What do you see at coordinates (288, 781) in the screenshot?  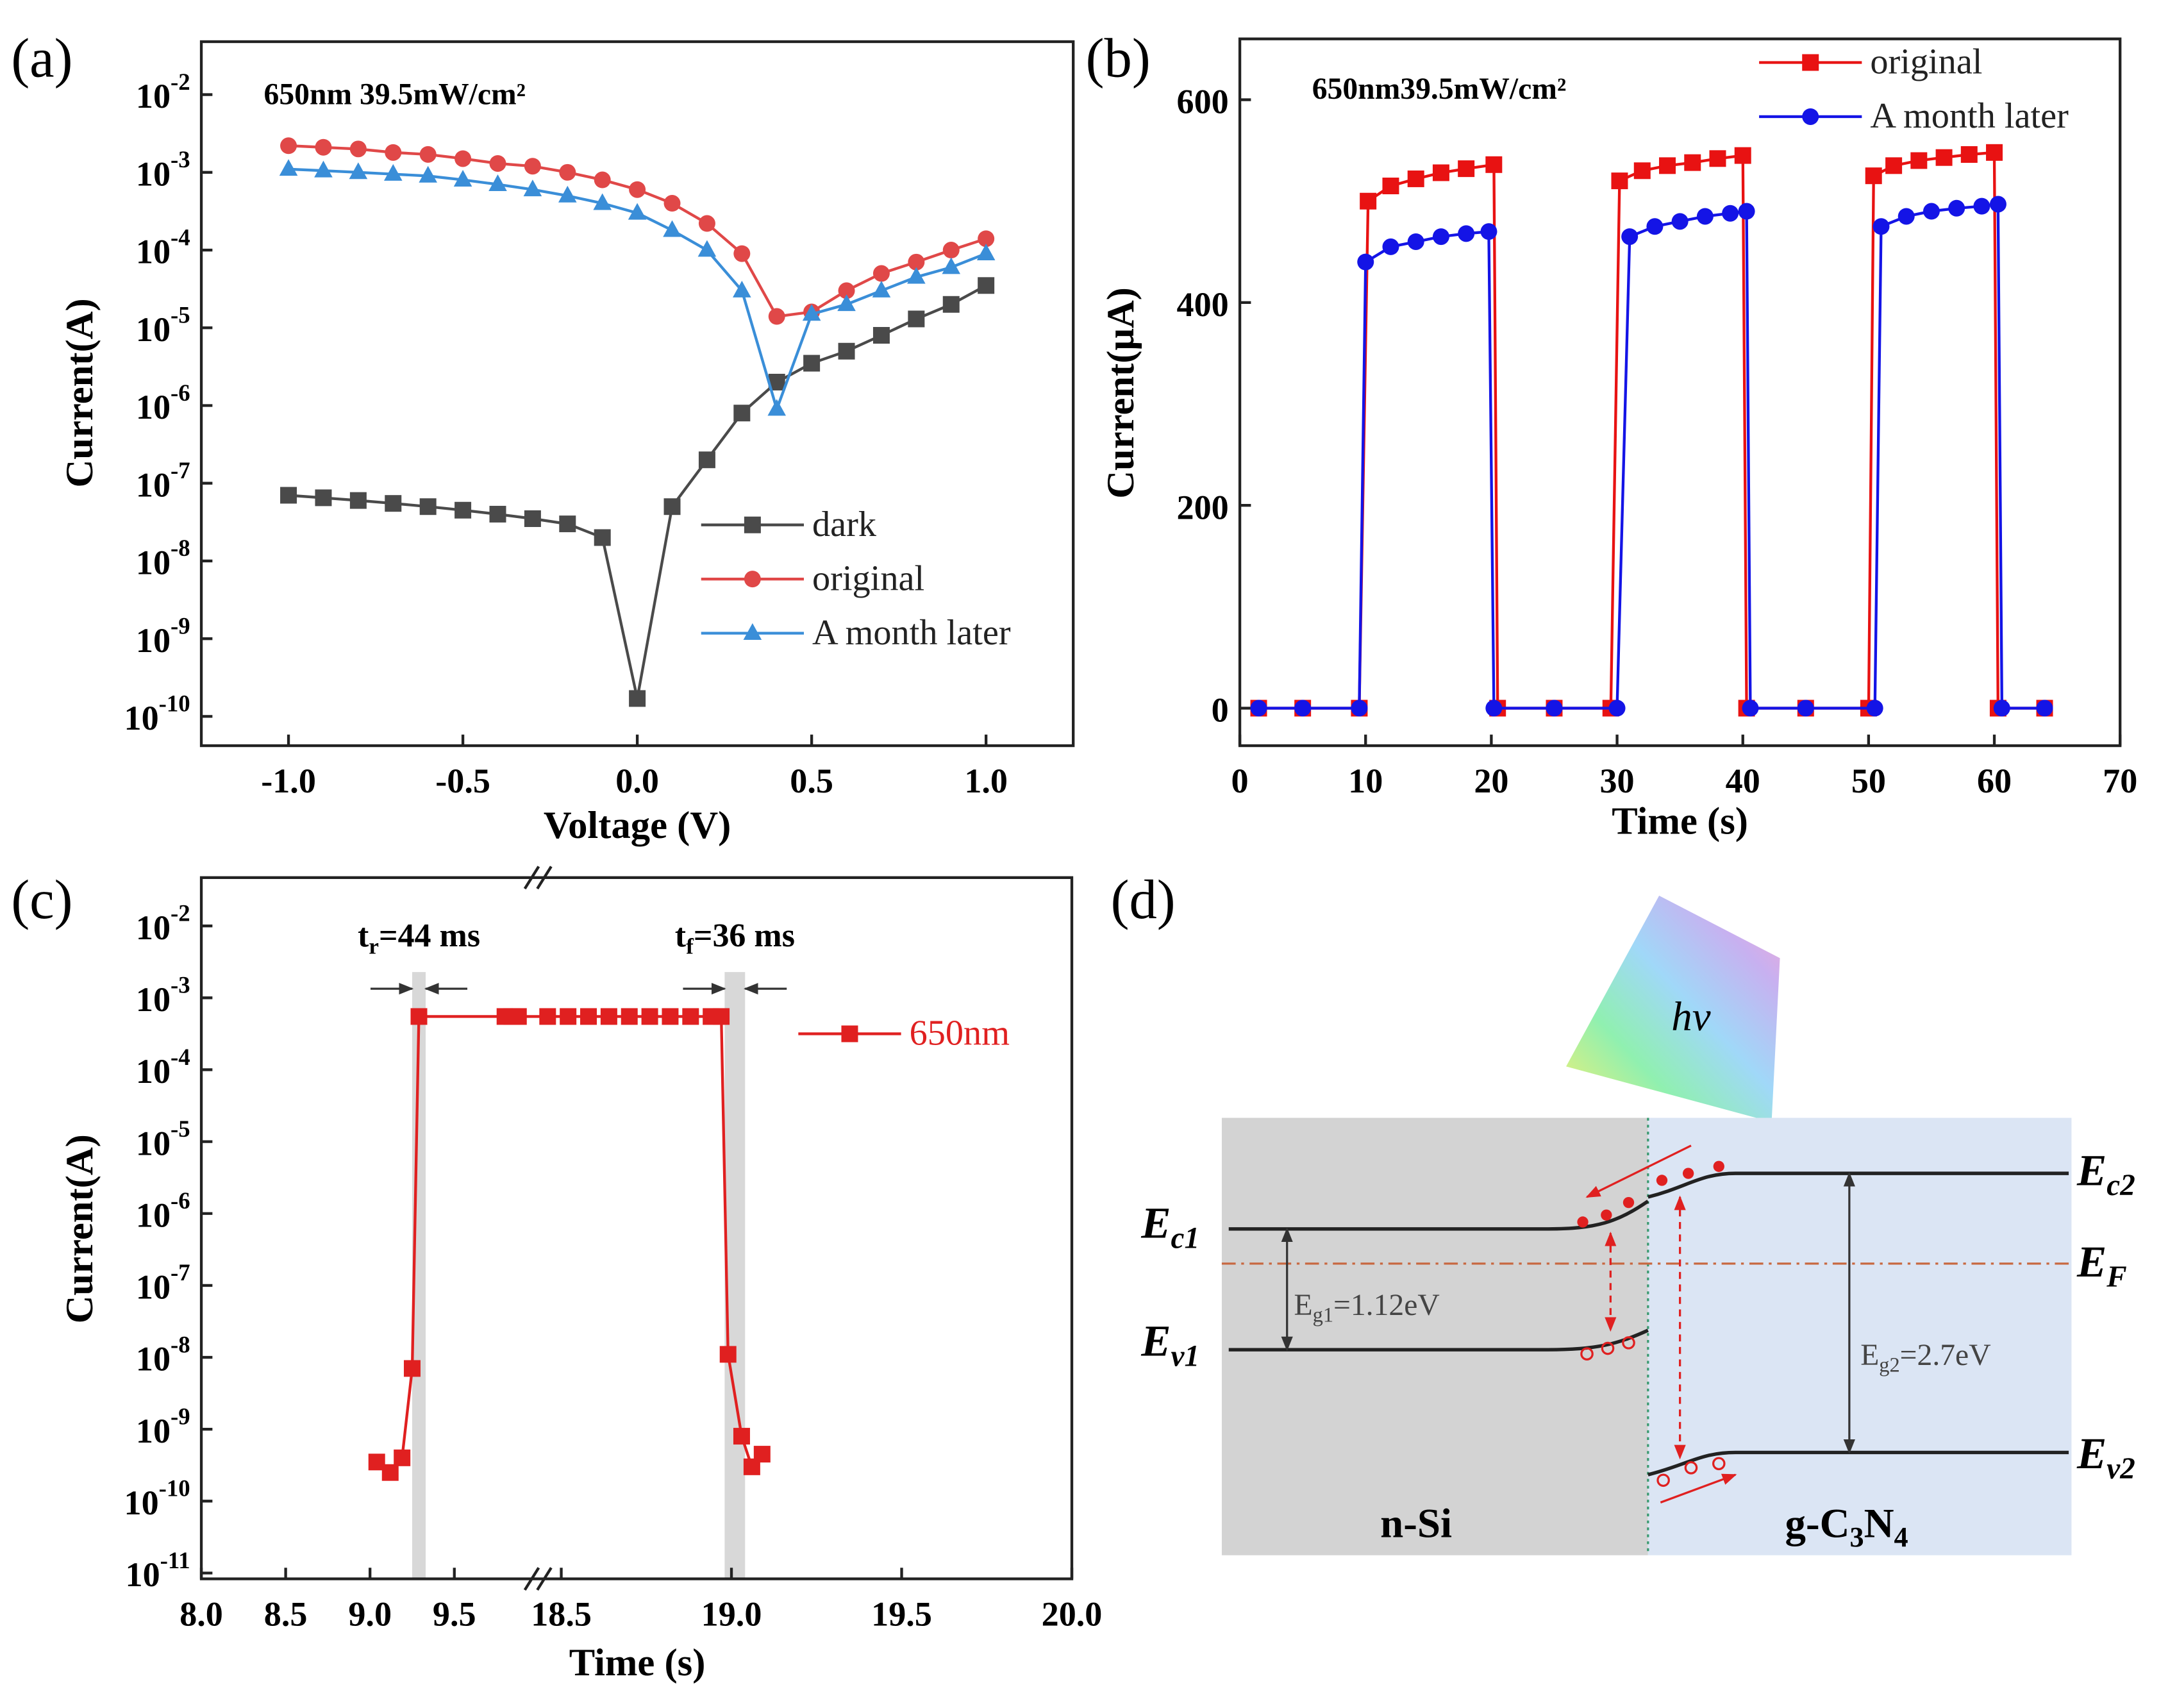 I see `x-tick-label: -1.0` at bounding box center [288, 781].